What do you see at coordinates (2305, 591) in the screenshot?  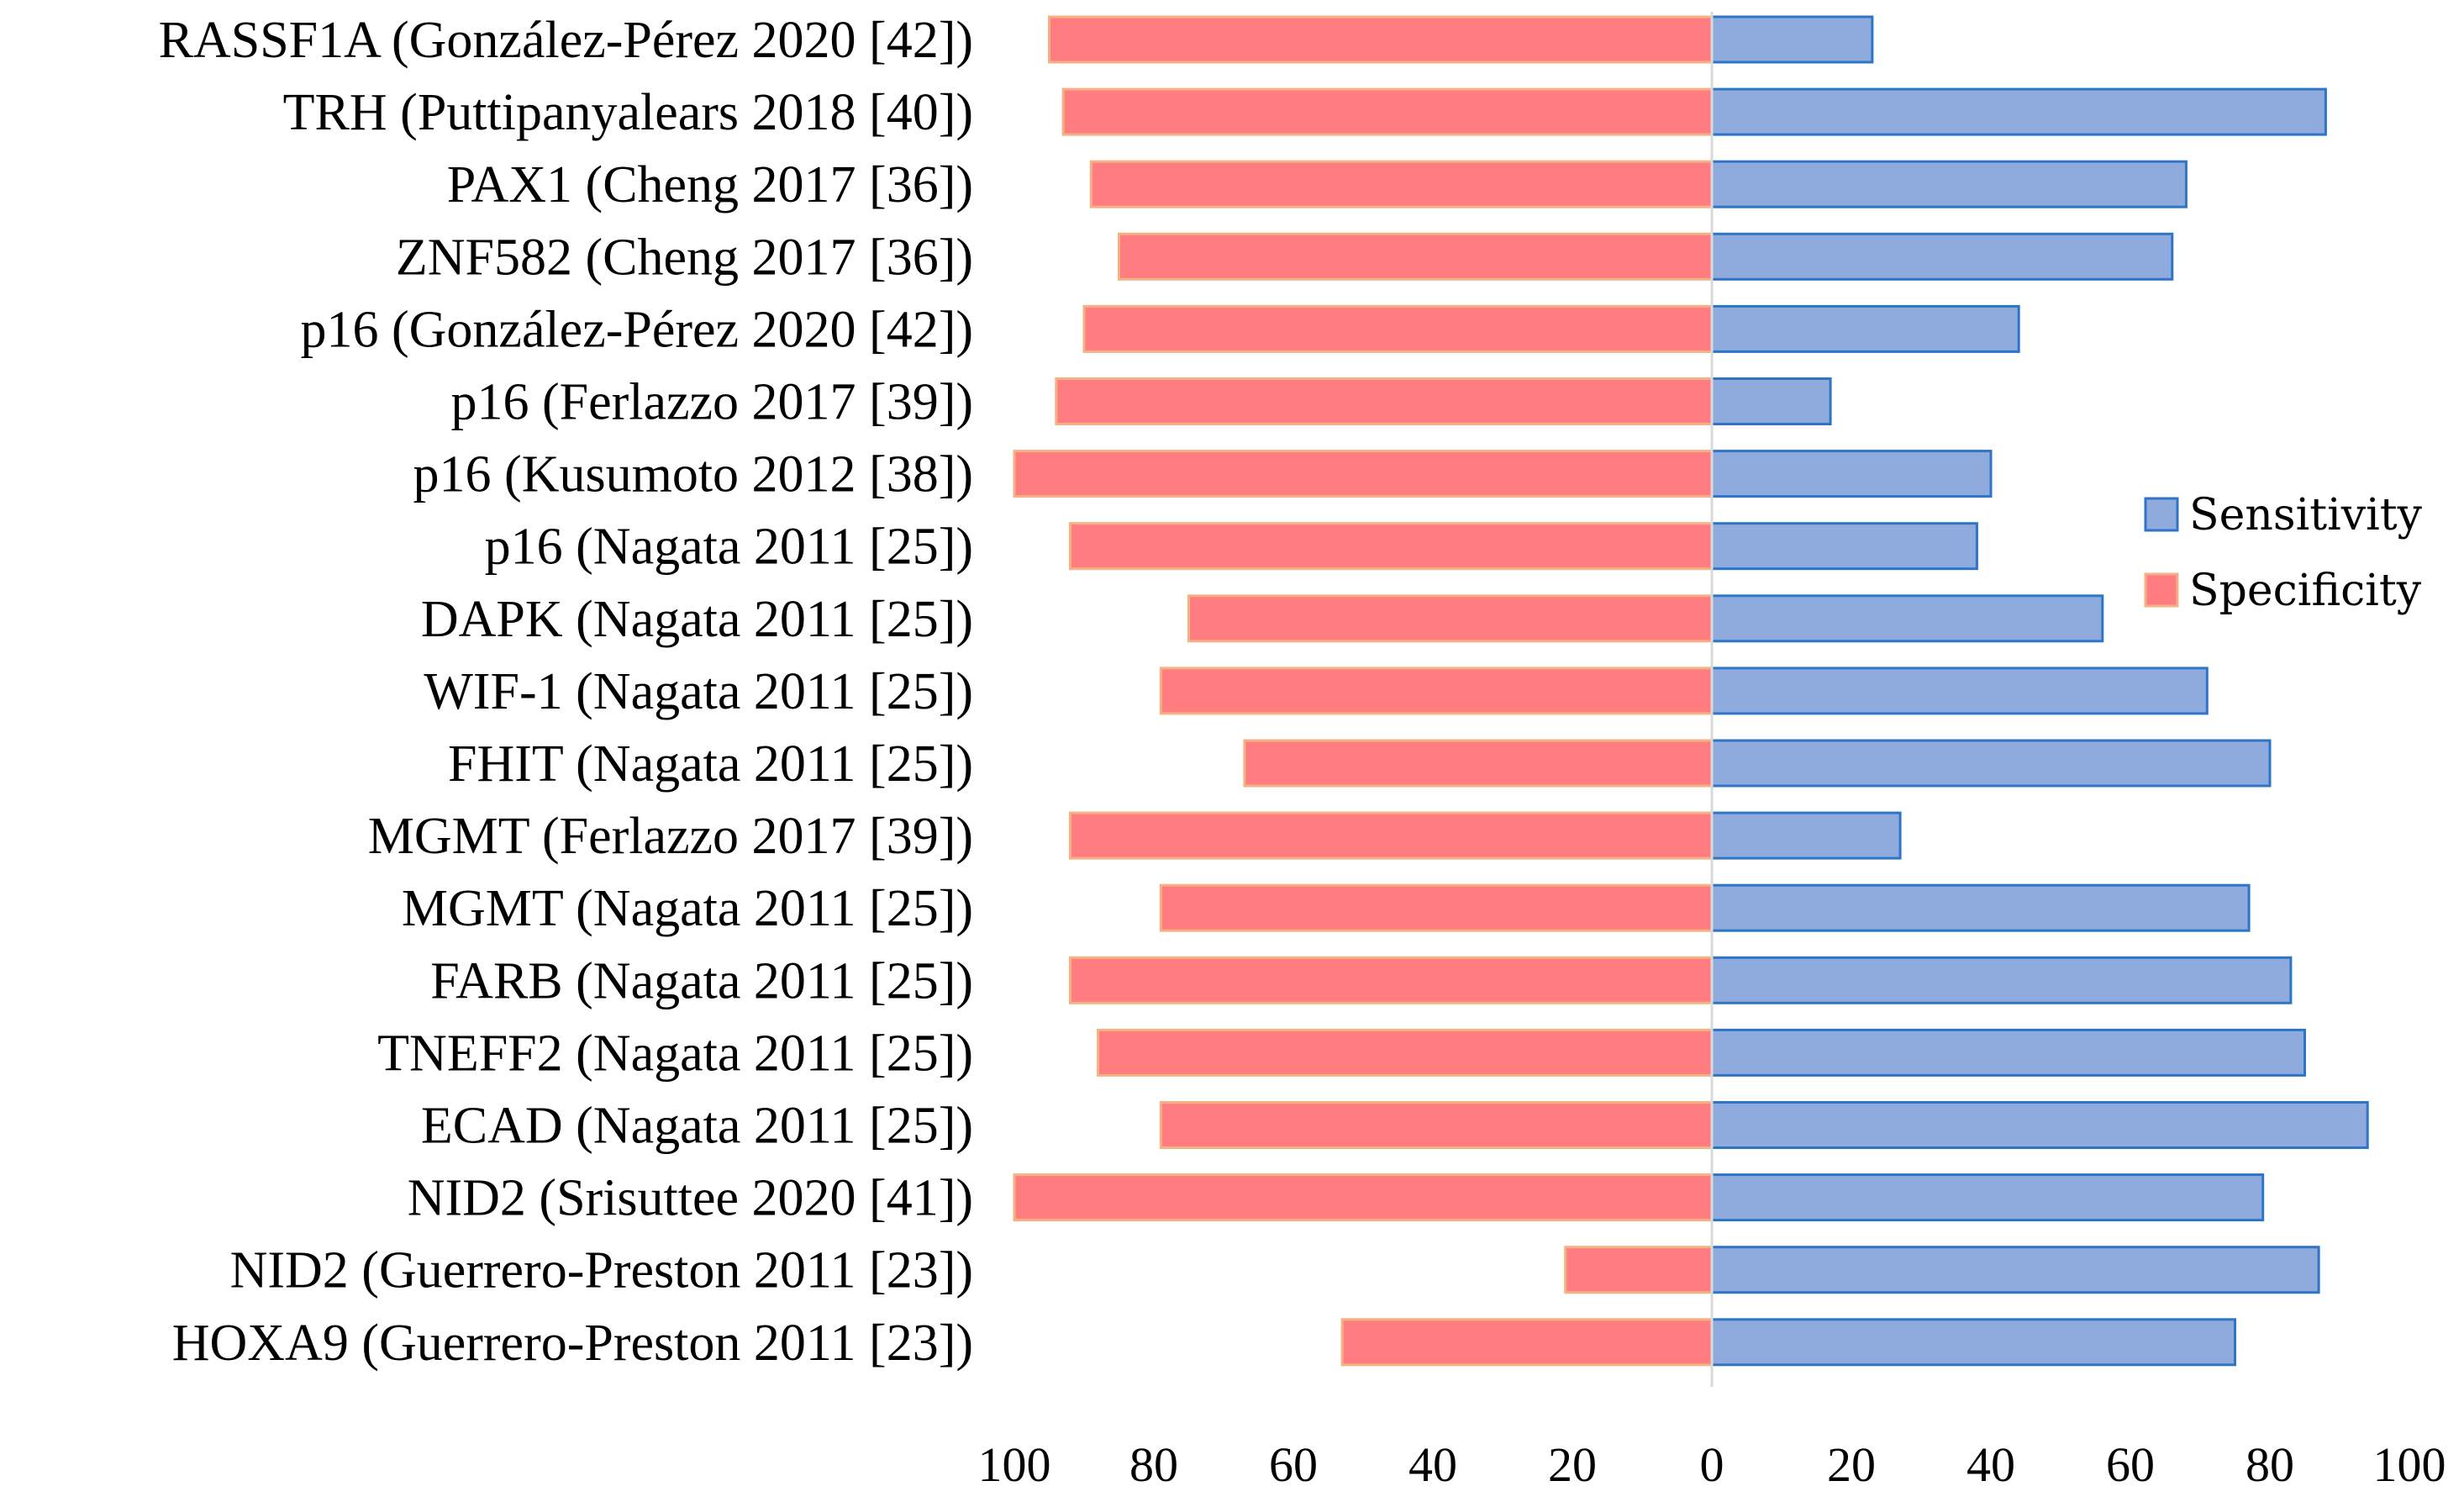 I see `legend-label-specificity: Specificity` at bounding box center [2305, 591].